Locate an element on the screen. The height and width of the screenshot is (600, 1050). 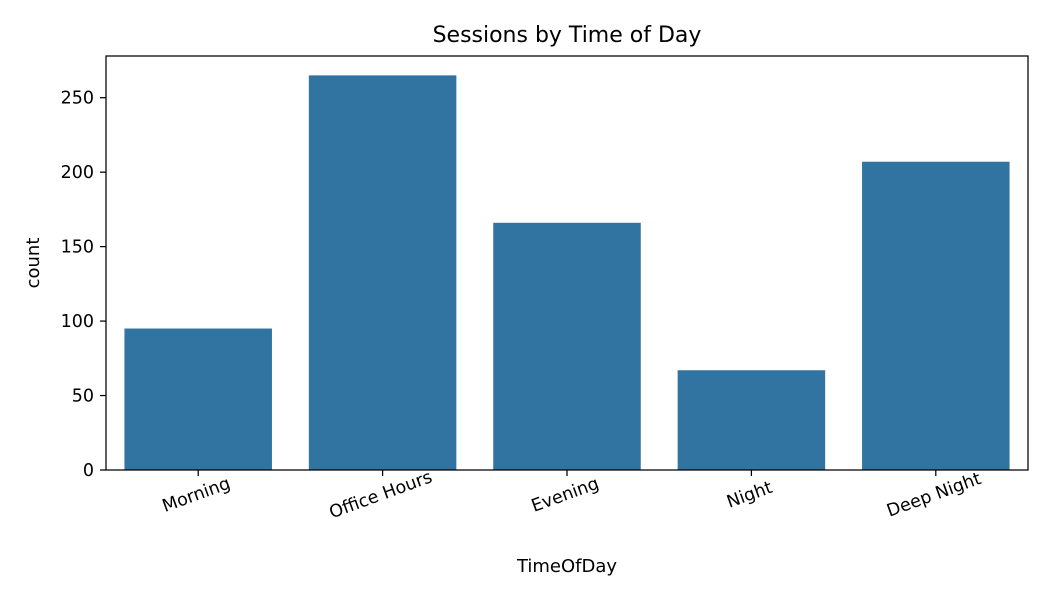
bar-office-hours is located at coordinates (382, 273).